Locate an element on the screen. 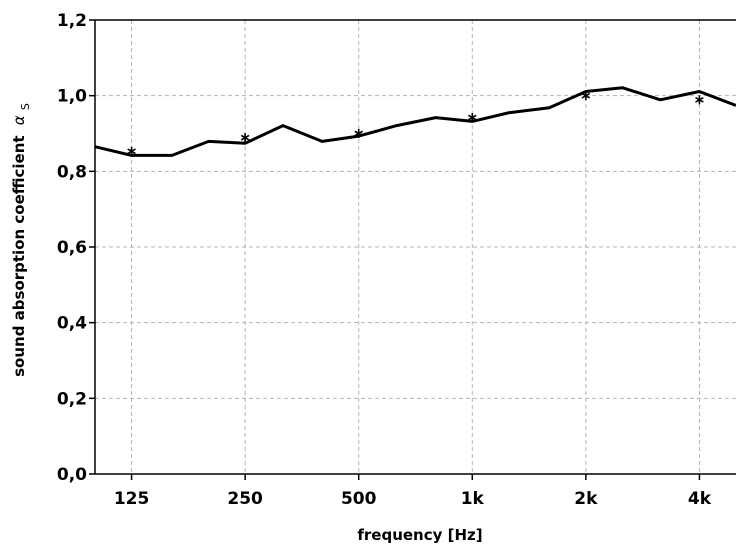 This screenshot has height=549, width=736. y-tick-labels: 0,0 0,2 0,4 0,6 0,8 1,0 1,2 is located at coordinates (72, 248).